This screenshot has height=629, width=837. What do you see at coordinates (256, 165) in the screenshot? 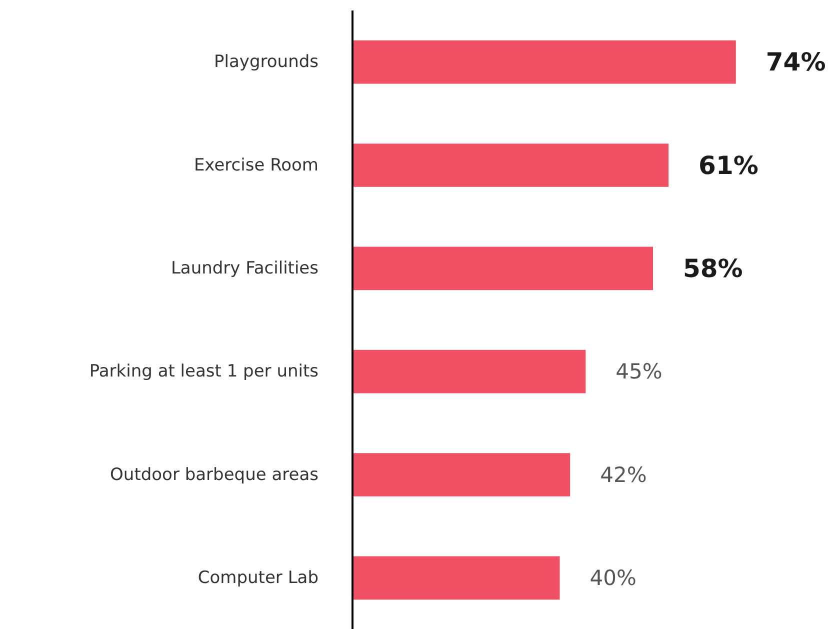
I see `y-tick-label: Exercise Room` at bounding box center [256, 165].